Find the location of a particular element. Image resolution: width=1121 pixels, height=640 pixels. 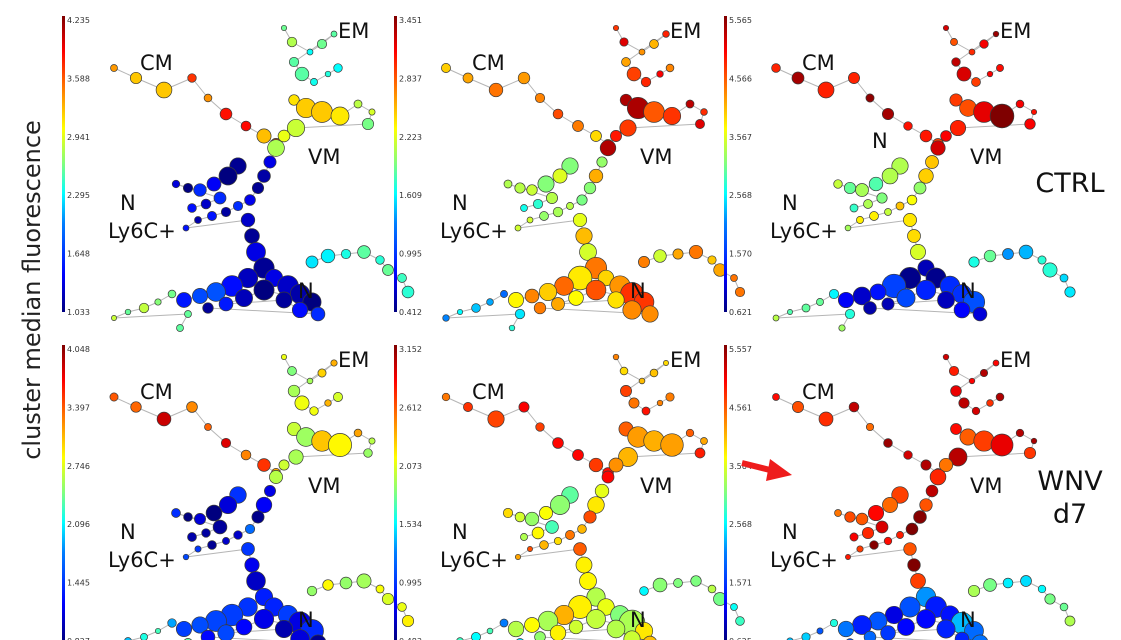

region-label-em: EM is located at coordinates (1015, 360).